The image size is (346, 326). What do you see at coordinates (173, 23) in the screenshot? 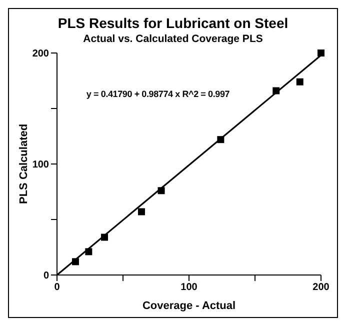
I see `chart-title: PLS Results for Lubricant on Steel` at bounding box center [173, 23].